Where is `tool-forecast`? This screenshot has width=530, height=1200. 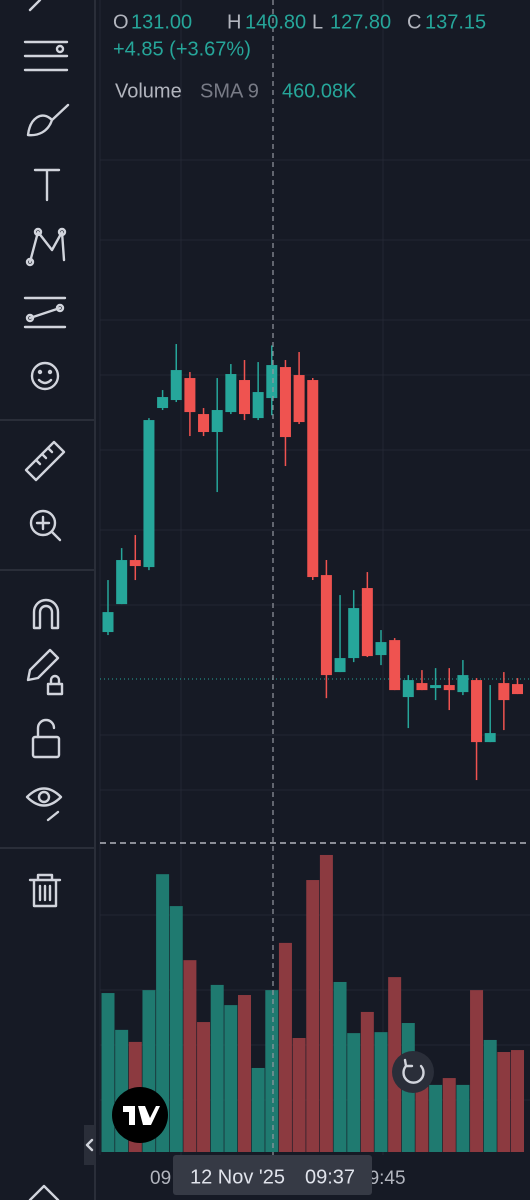 tool-forecast is located at coordinates (45, 312).